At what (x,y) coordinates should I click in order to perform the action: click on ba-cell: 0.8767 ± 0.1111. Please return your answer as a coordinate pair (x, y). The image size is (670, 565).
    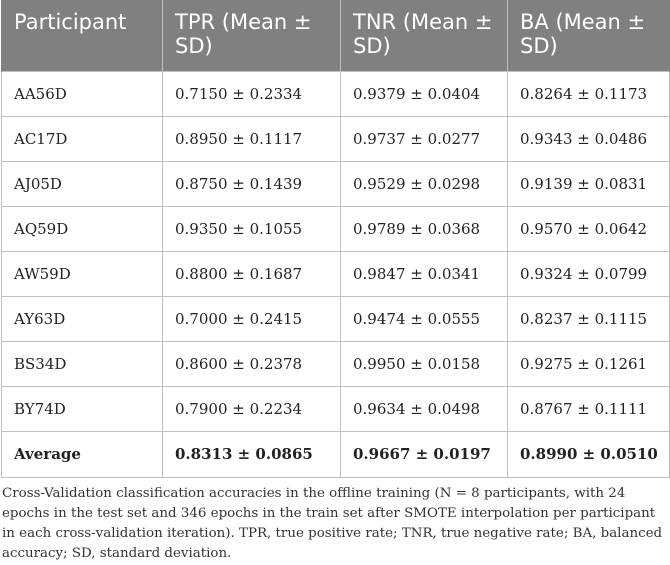
    Looking at the image, I should click on (588, 408).